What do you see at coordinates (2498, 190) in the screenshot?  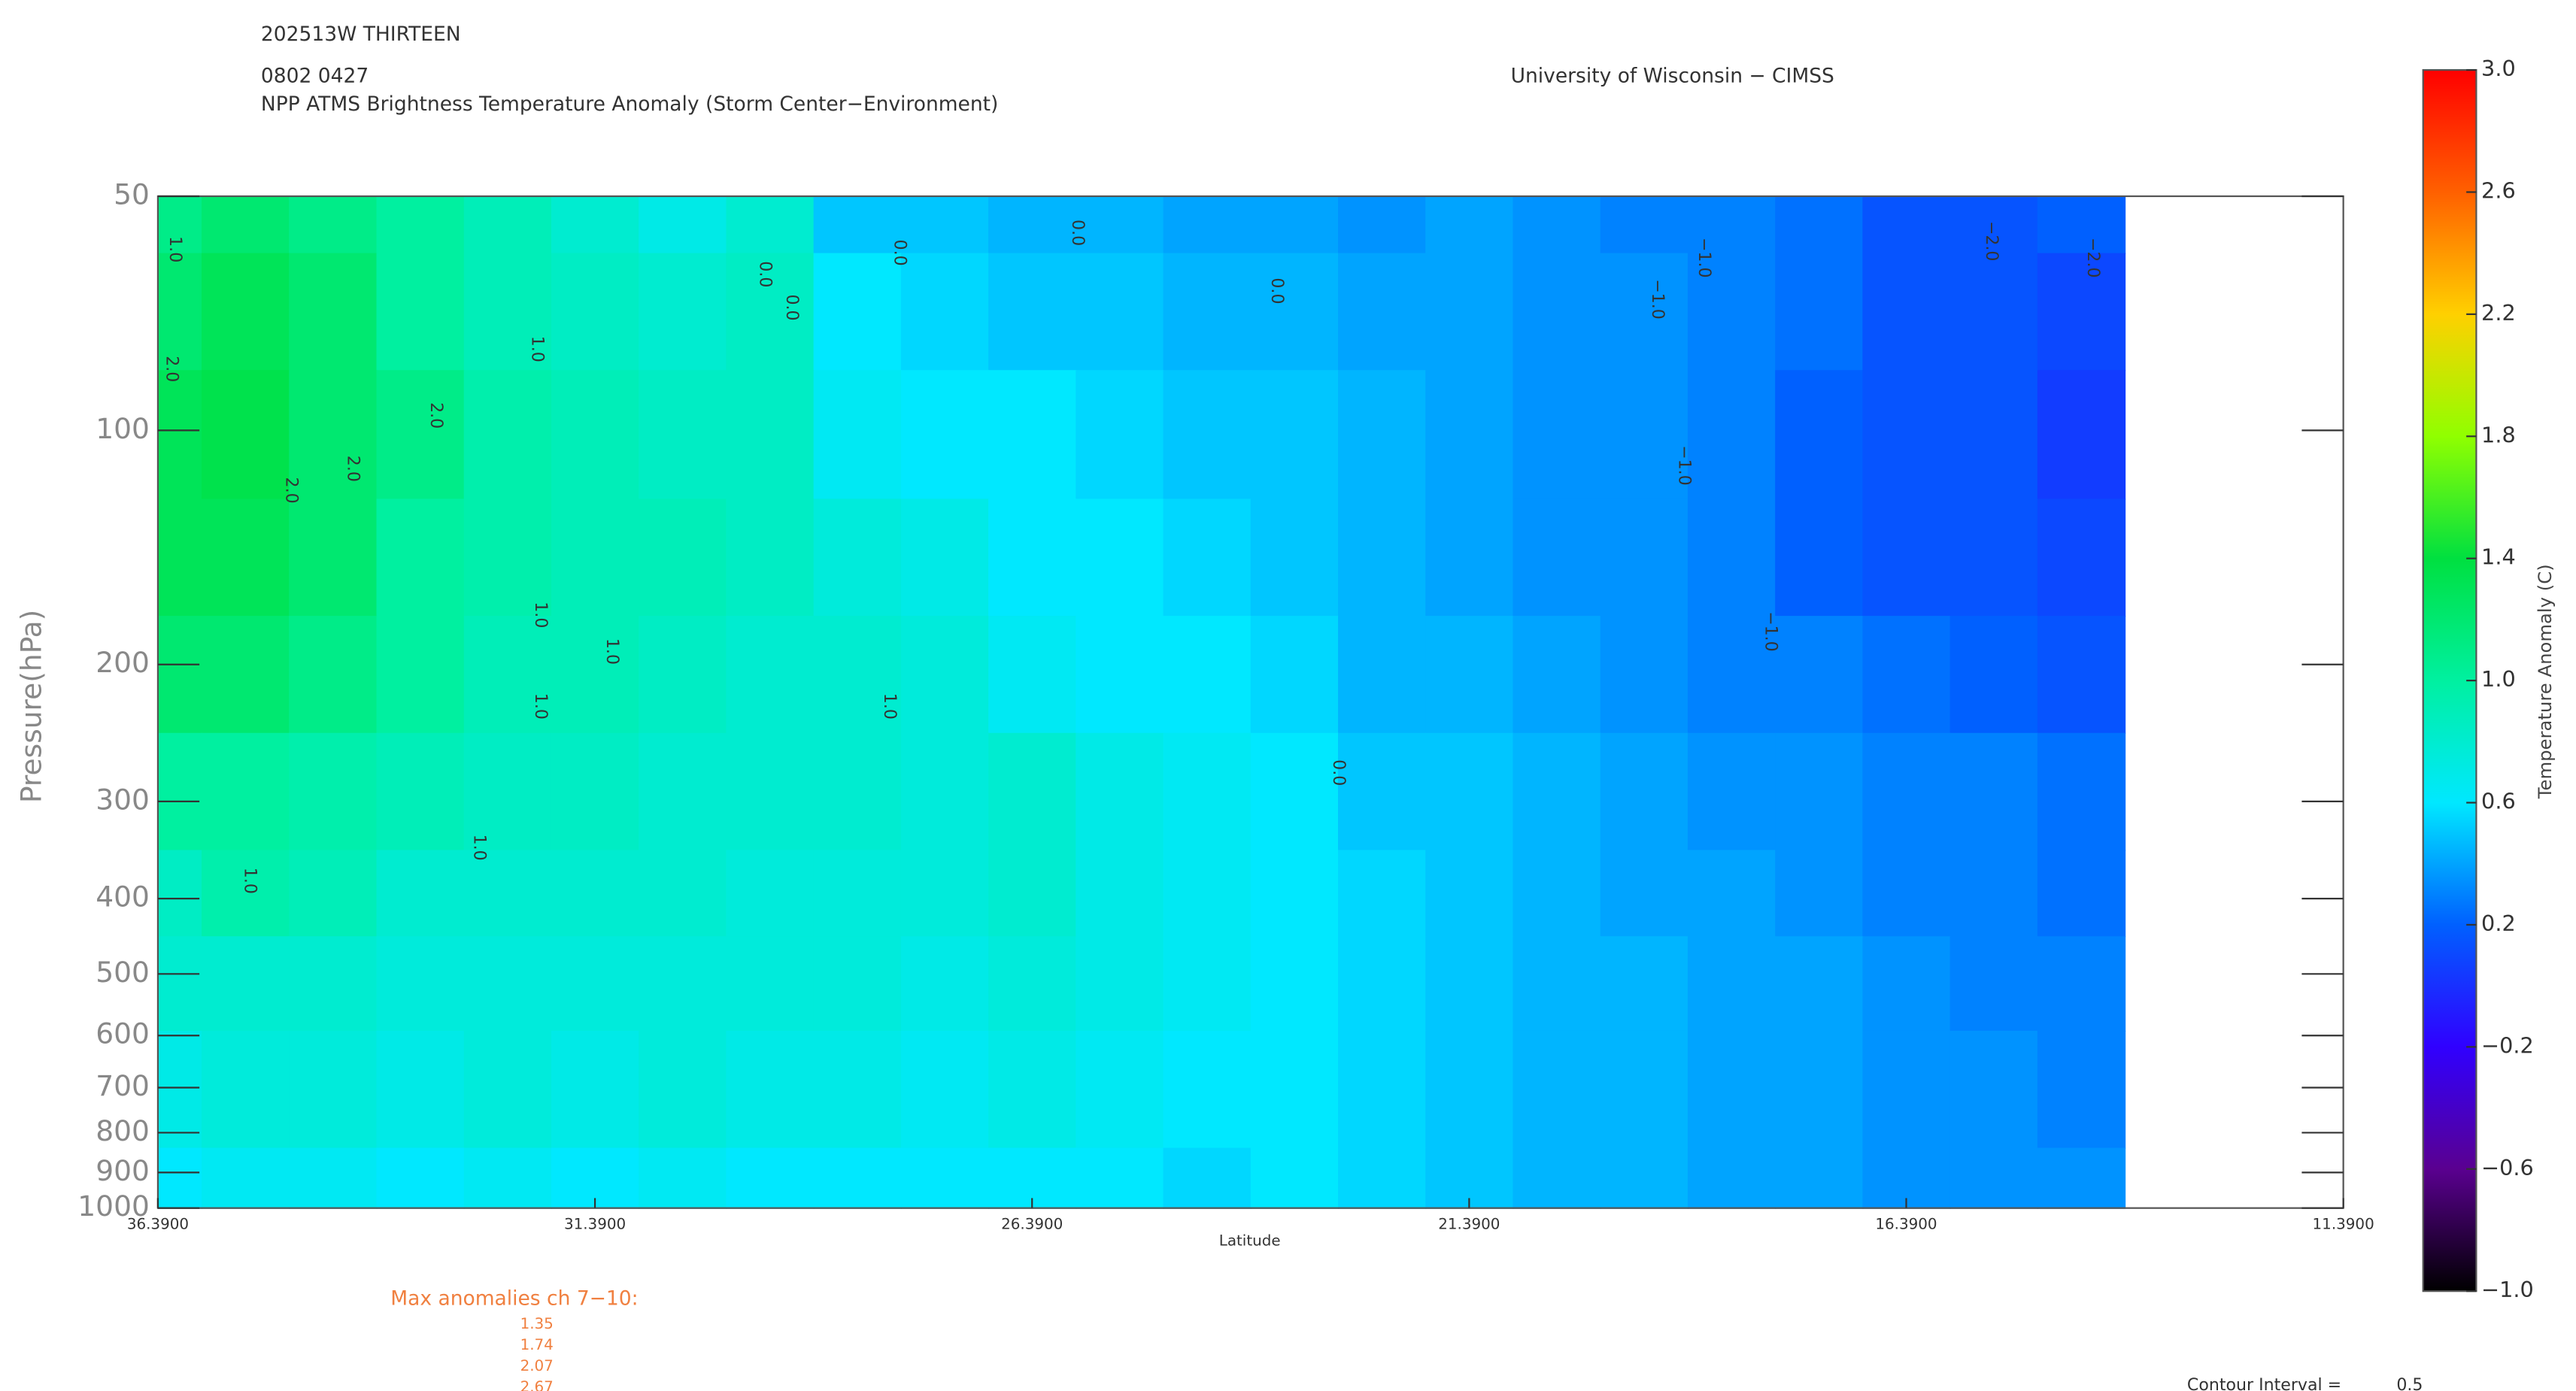 I see `colorbar-tick-label: 2.6` at bounding box center [2498, 190].